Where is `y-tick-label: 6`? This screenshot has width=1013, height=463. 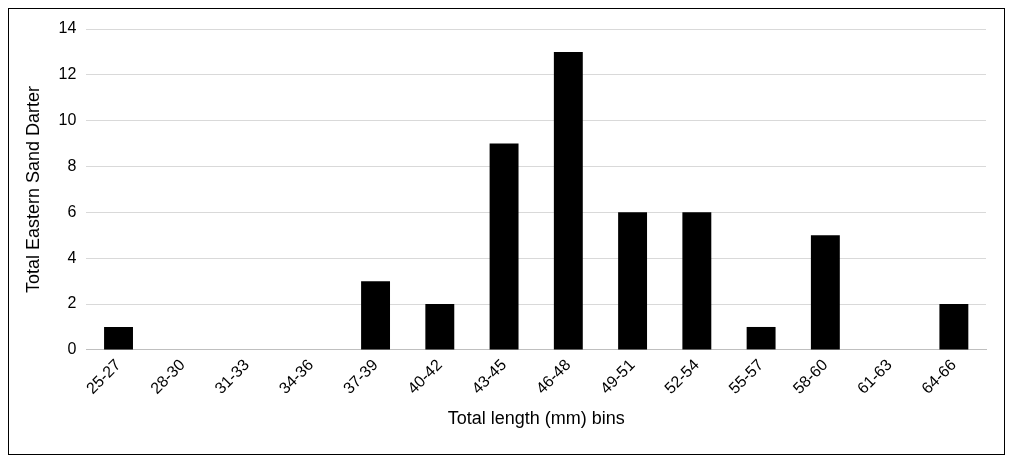 y-tick-label: 6 is located at coordinates (72, 211).